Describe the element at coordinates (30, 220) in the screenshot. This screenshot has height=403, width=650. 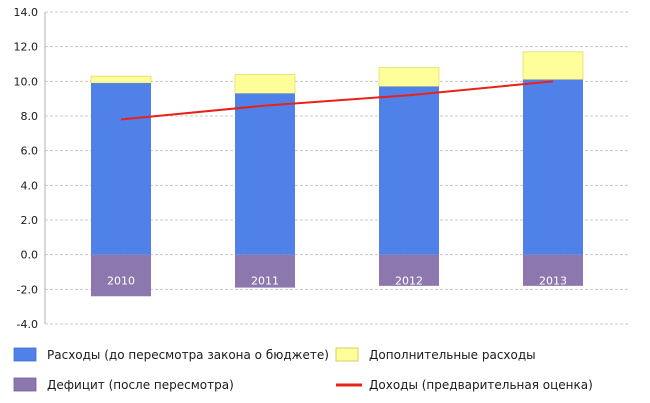
I see `y-tick-label: 2.0` at that location.